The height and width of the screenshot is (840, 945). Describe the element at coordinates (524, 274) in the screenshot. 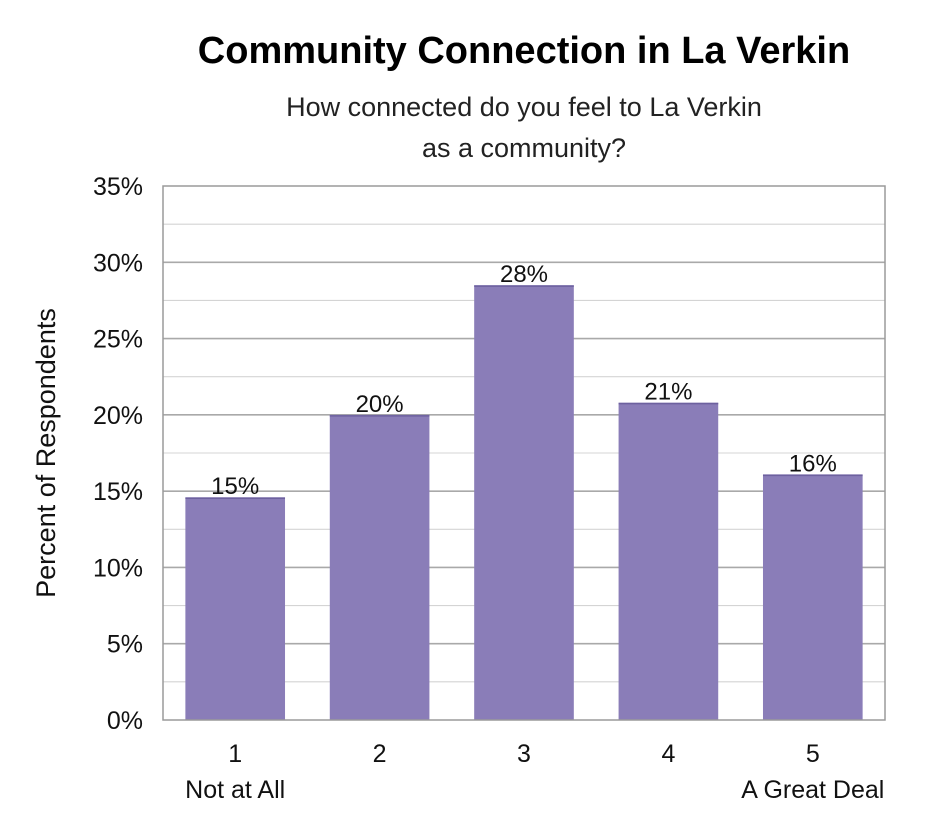

I see `data-label: 28%` at that location.